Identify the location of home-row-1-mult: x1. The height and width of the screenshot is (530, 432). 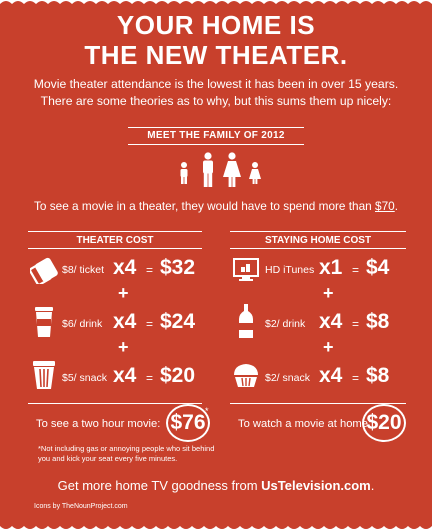
(331, 267).